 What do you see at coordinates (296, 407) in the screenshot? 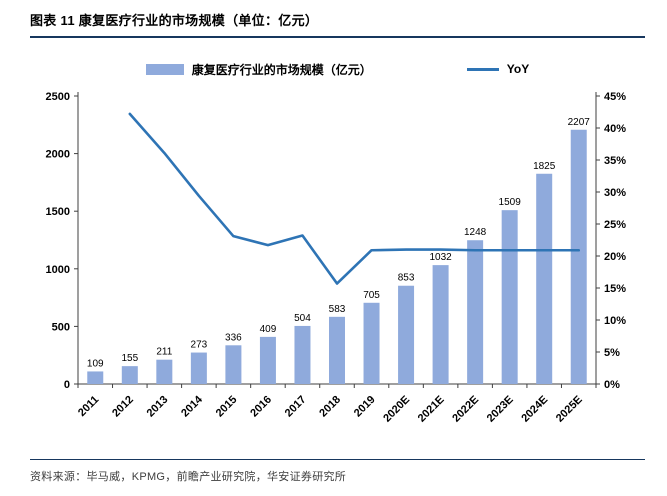
I see `x-axis-label: 2017` at bounding box center [296, 407].